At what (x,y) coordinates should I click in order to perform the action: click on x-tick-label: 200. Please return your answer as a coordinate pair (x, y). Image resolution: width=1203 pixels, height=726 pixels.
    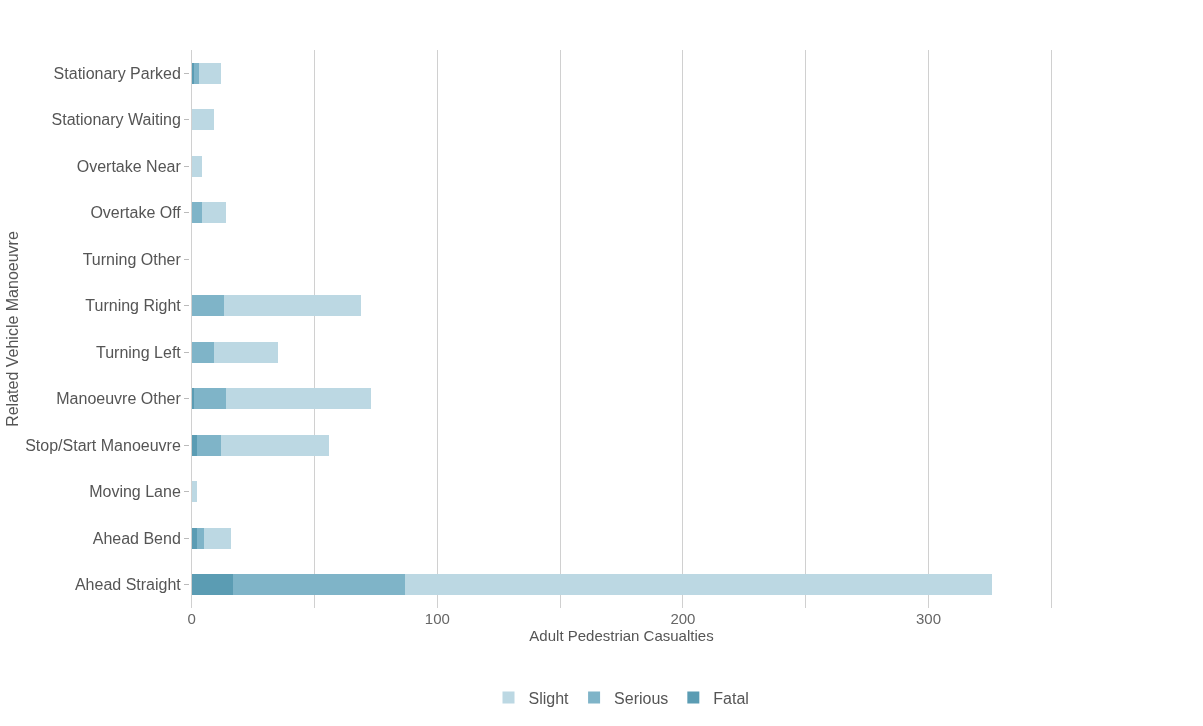
    Looking at the image, I should click on (683, 618).